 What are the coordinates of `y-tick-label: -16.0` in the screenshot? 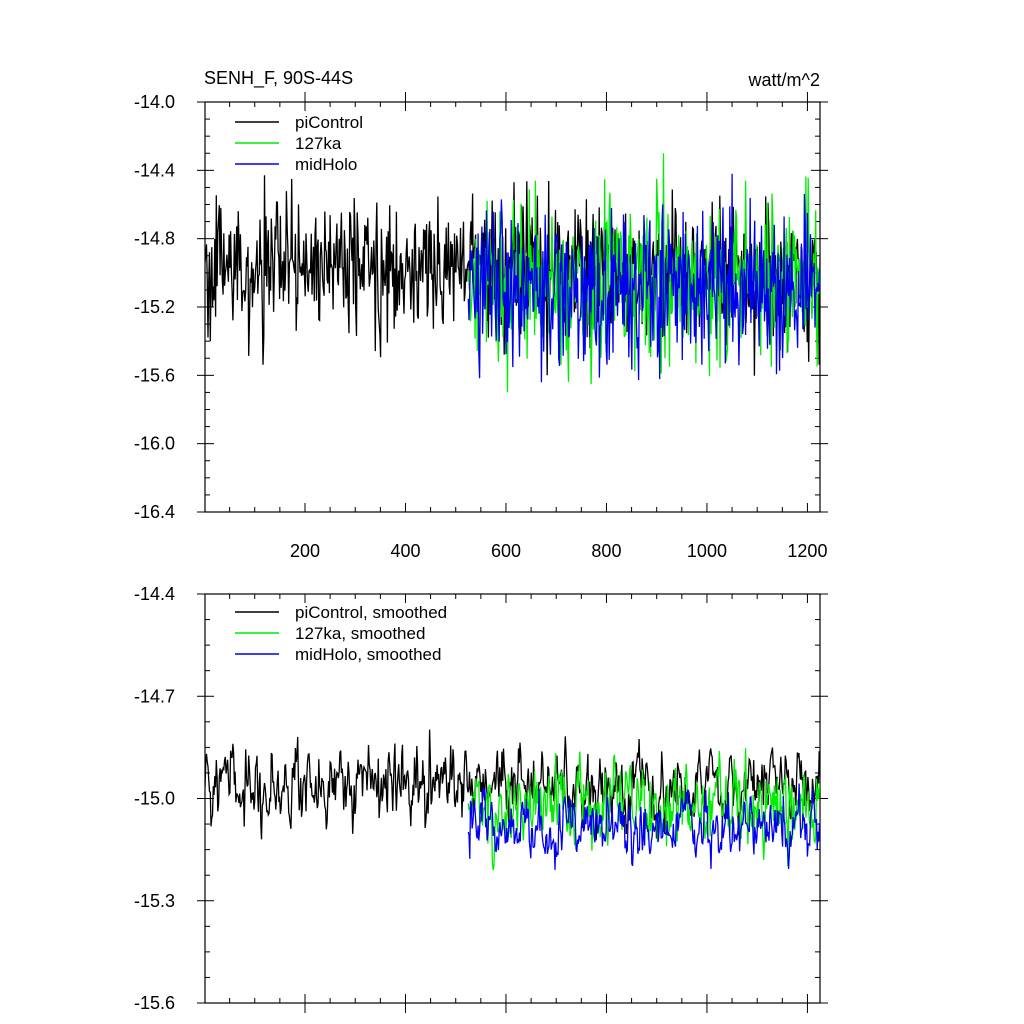 It's located at (154, 444).